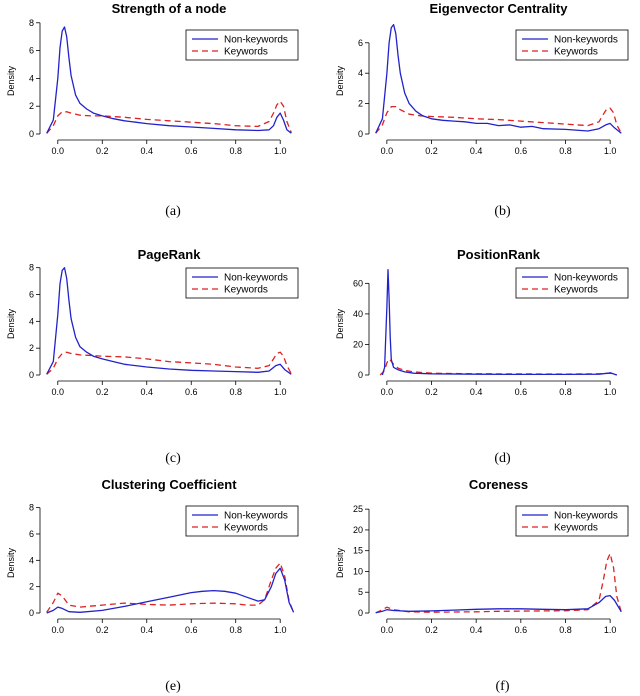 This screenshot has height=696, width=640. What do you see at coordinates (358, 283) in the screenshot?
I see `y-tick-label: 60` at bounding box center [358, 283].